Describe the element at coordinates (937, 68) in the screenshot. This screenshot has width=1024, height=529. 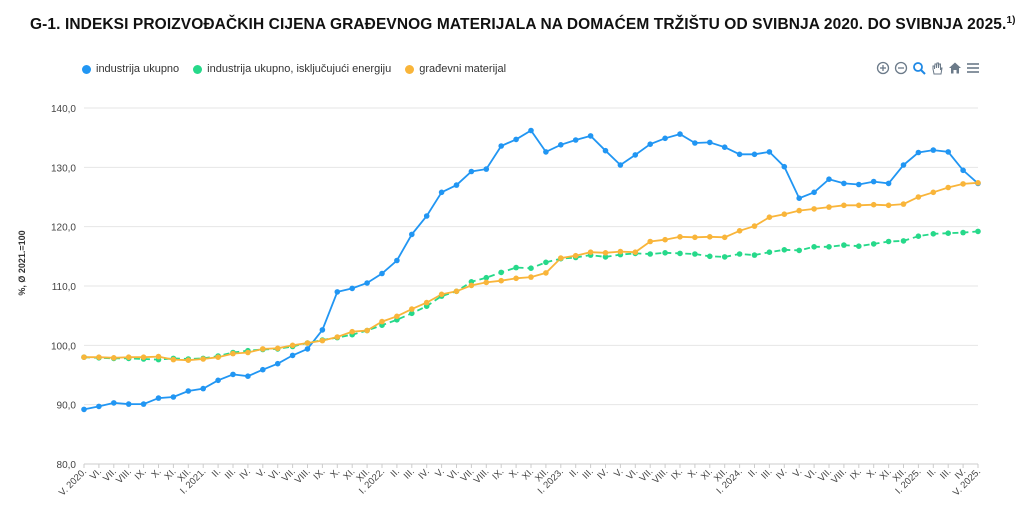
I see `pan-hand-icon` at that location.